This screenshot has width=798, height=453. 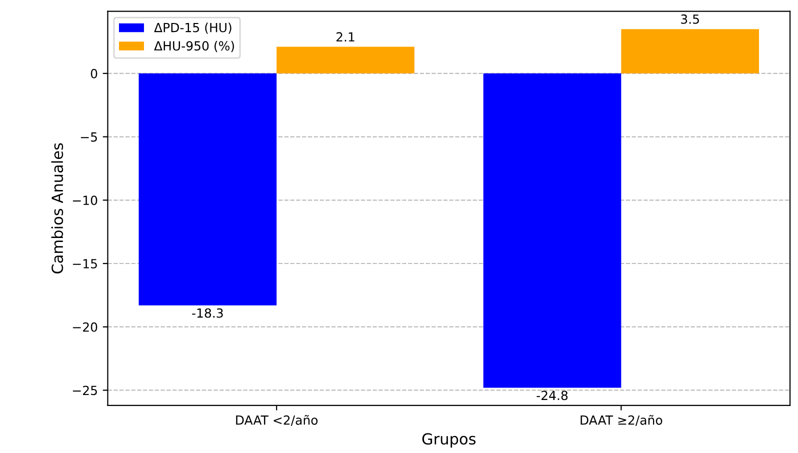 I want to click on y-axis-title: Cambios Anuales, so click(x=57, y=208).